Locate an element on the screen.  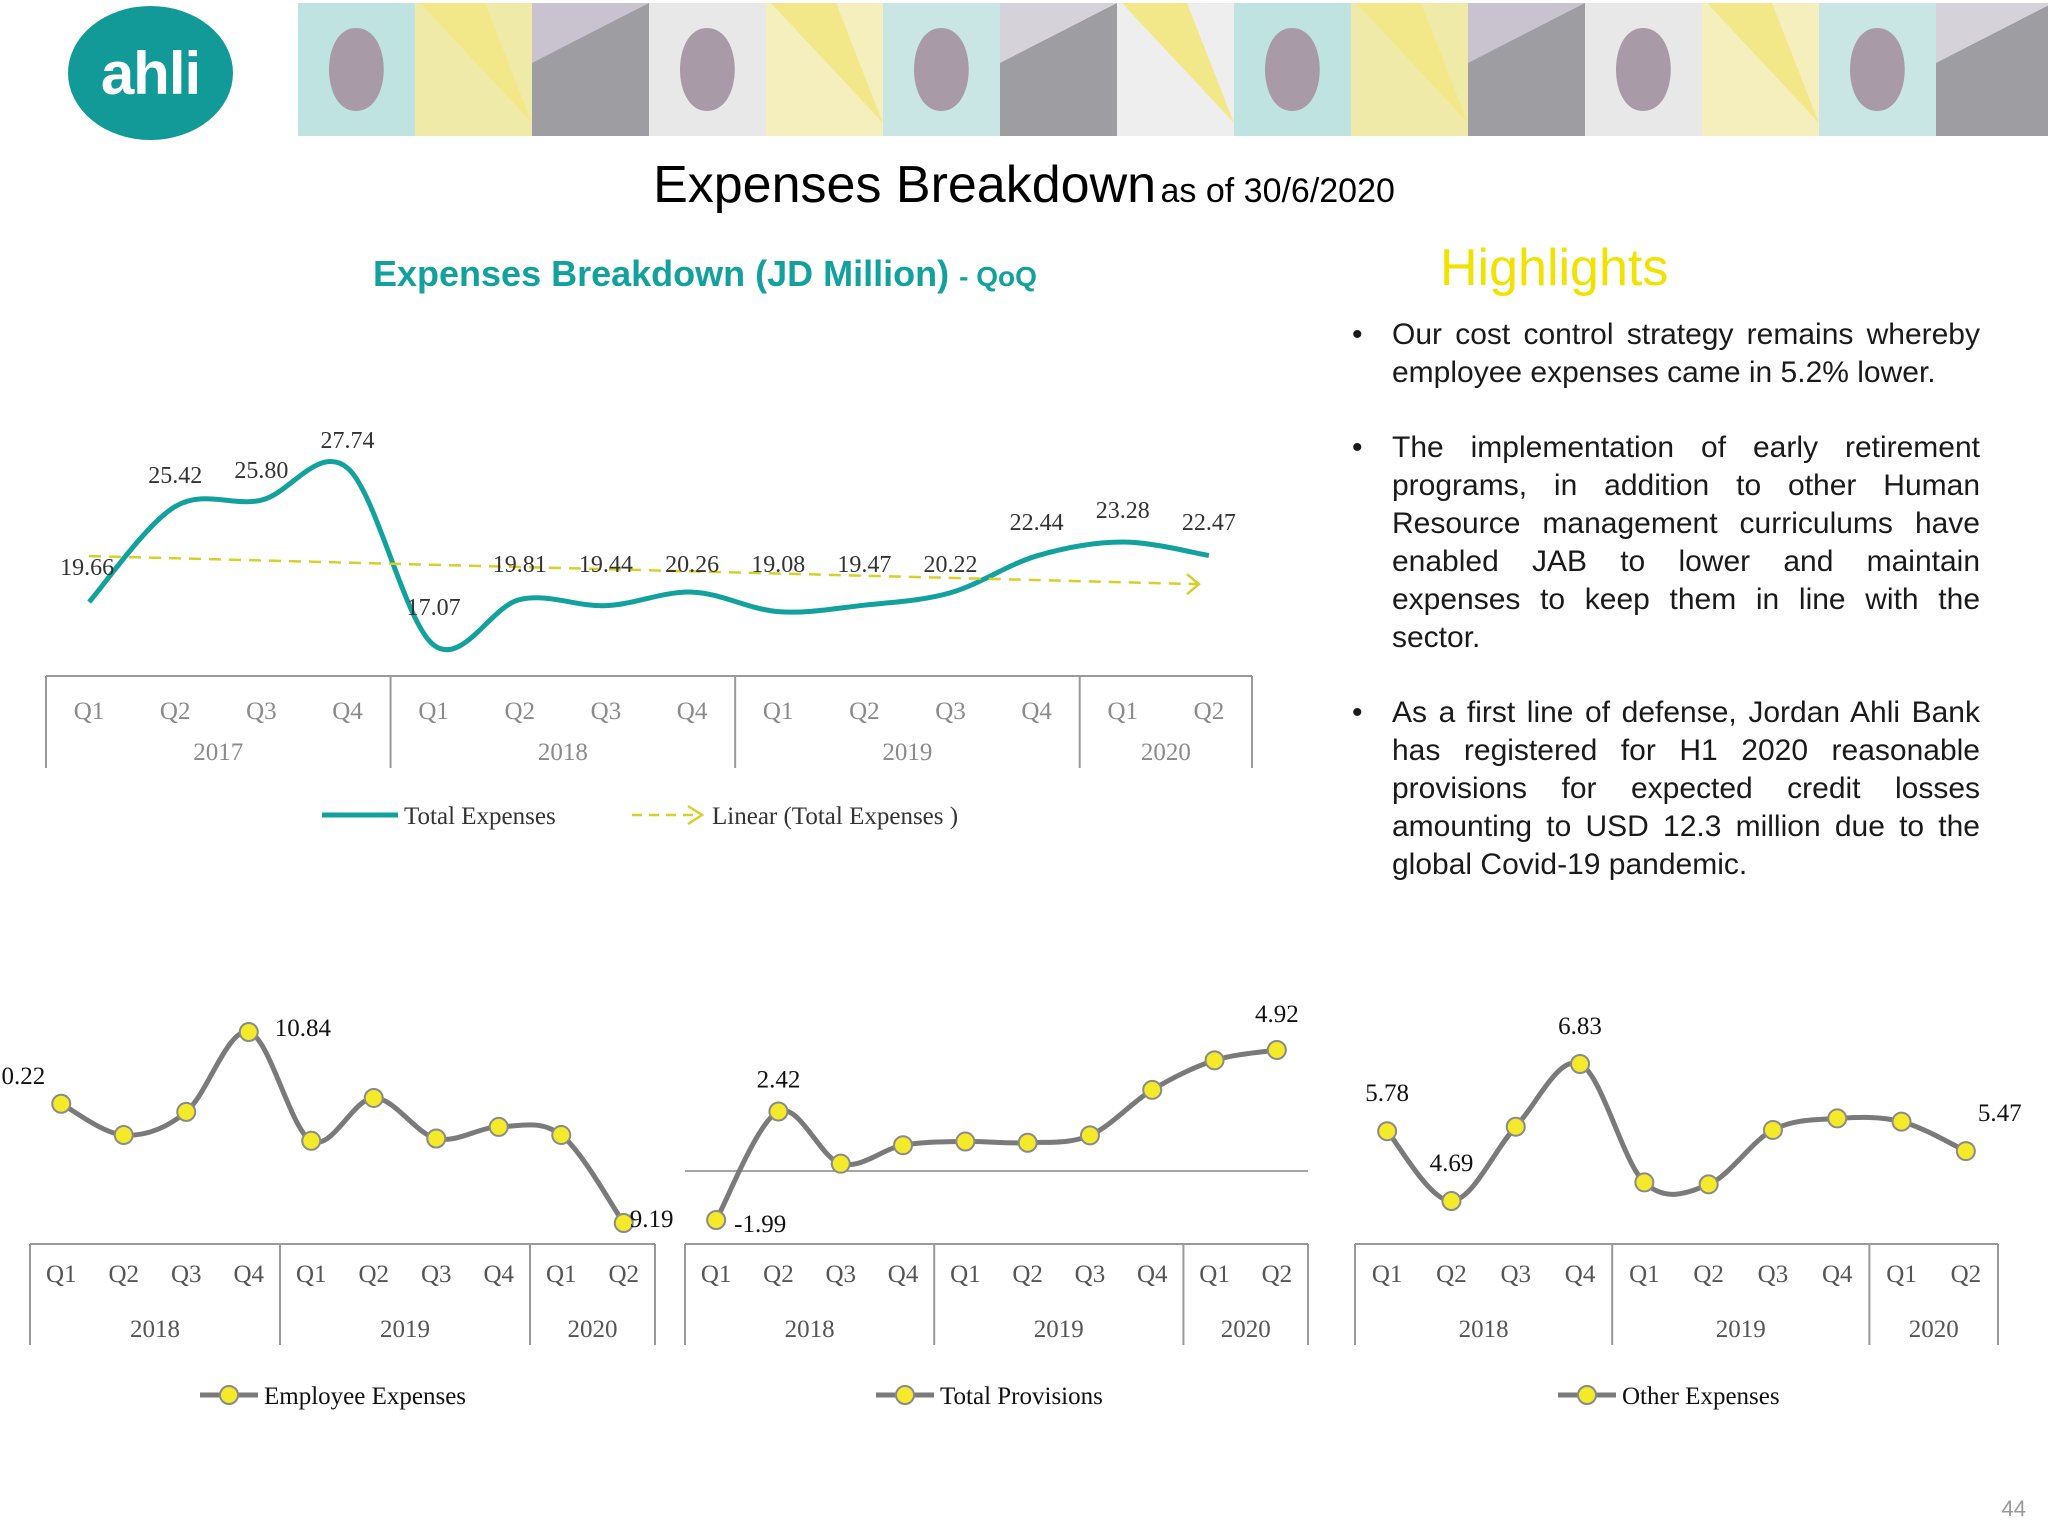
total-expenses-line is located at coordinates (648, 556).